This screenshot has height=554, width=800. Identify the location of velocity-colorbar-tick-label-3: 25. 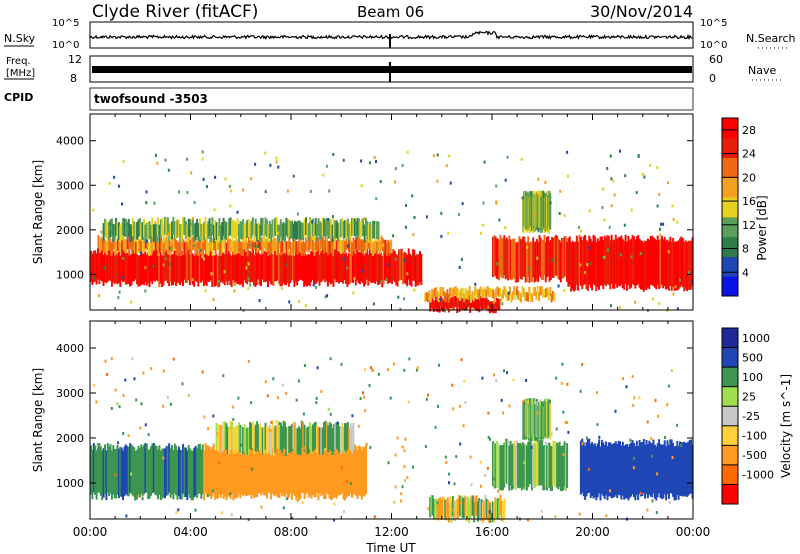
(749, 396).